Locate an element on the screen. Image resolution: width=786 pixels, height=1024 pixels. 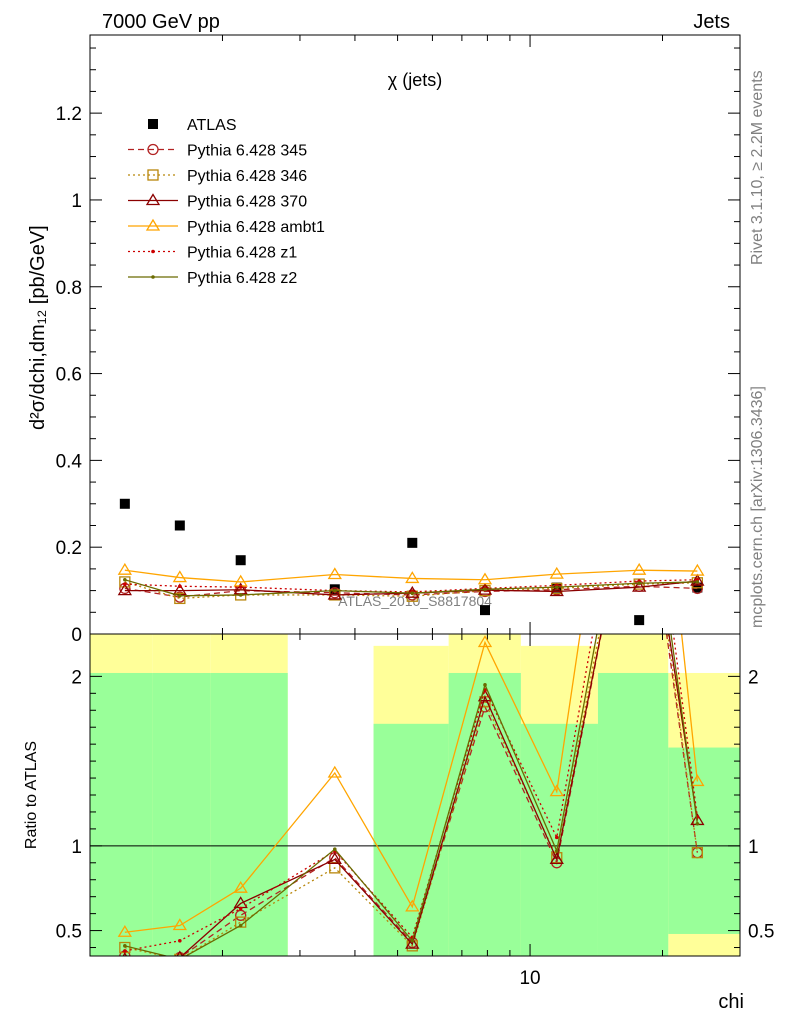
legend-entry: Pythia 6.428 370 is located at coordinates (217, 202).